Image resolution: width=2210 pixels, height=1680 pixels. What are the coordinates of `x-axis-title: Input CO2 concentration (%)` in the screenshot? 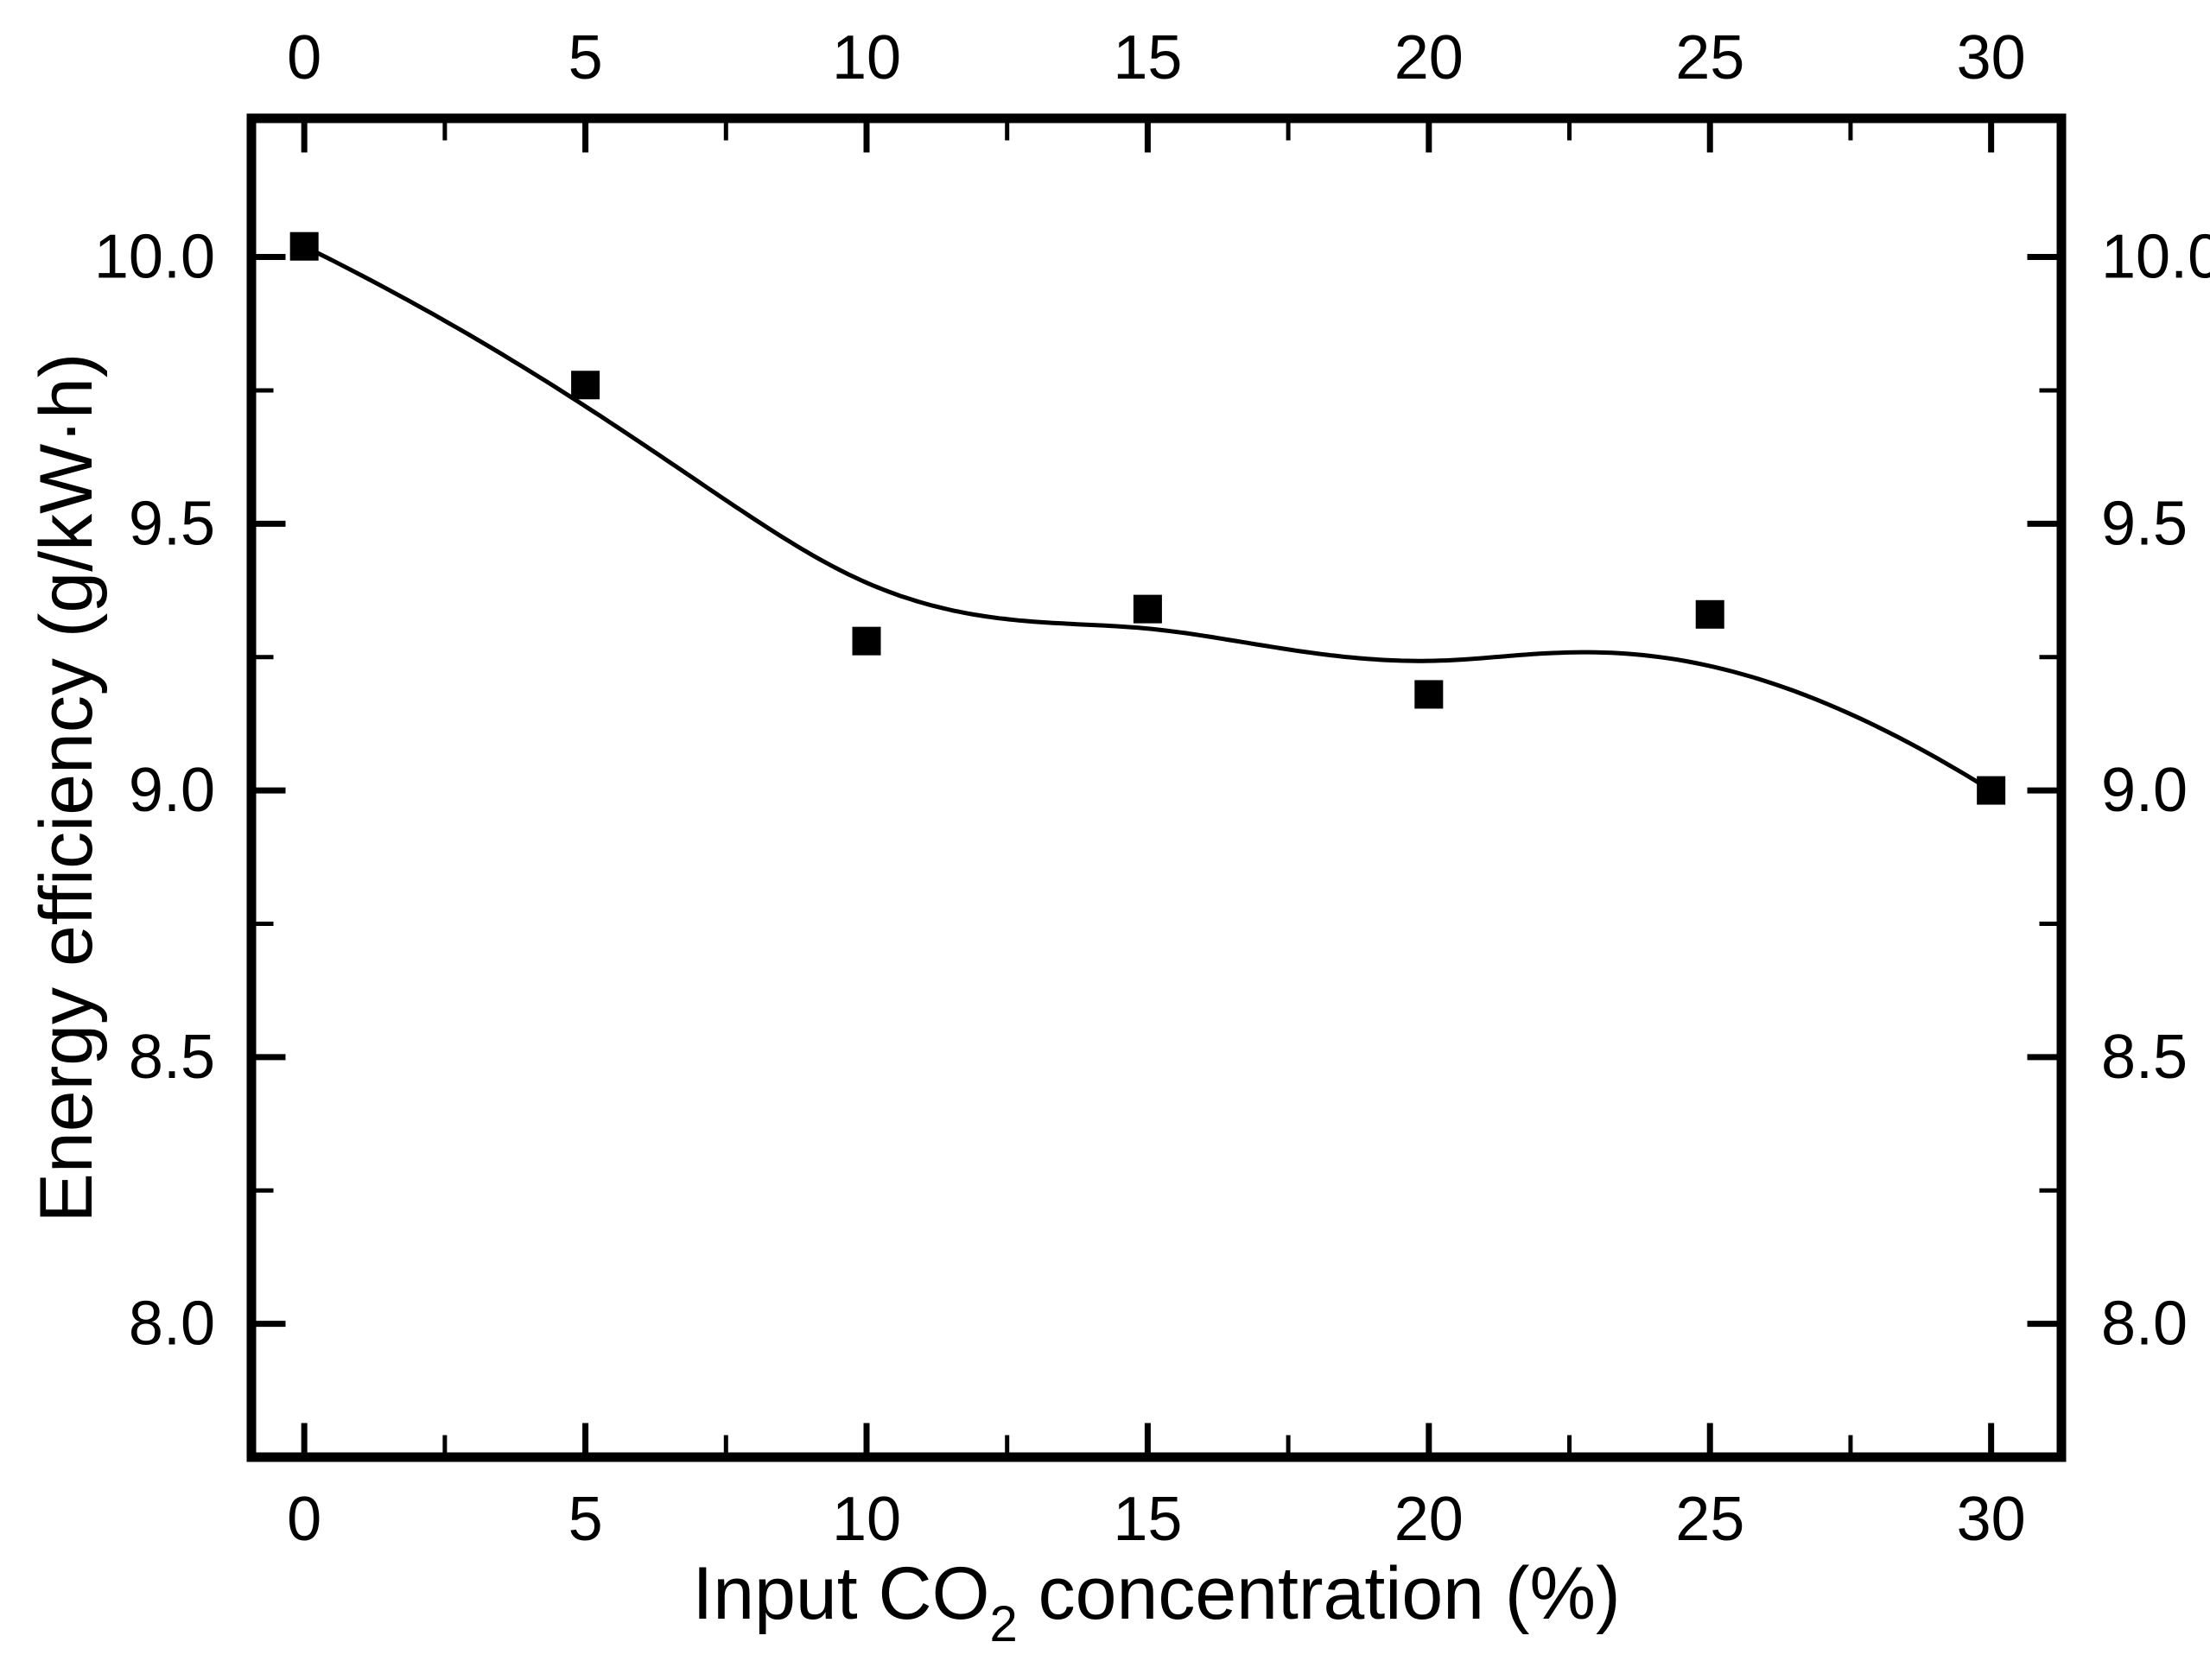 It's located at (1156, 1601).